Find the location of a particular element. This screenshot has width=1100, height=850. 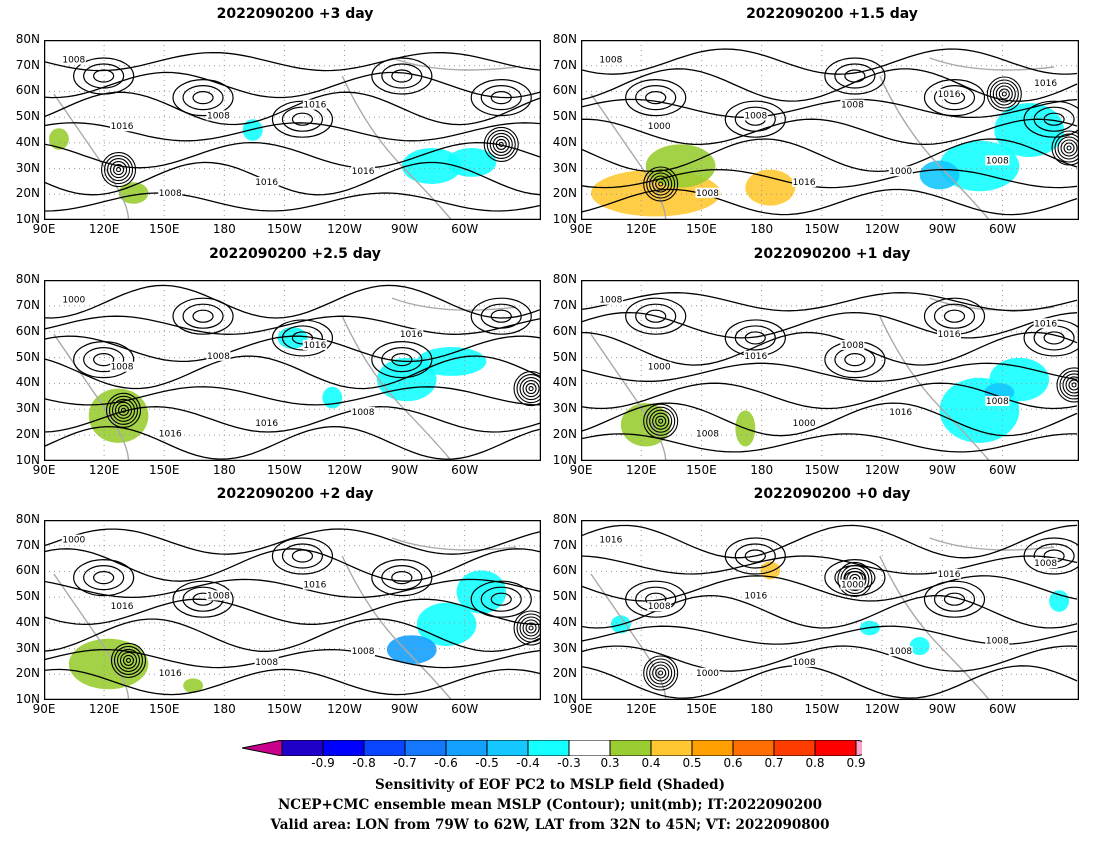

map-panel-plus3: 1008 1016 1008 1008 1016 1016 1016 is located at coordinates (292, 130).